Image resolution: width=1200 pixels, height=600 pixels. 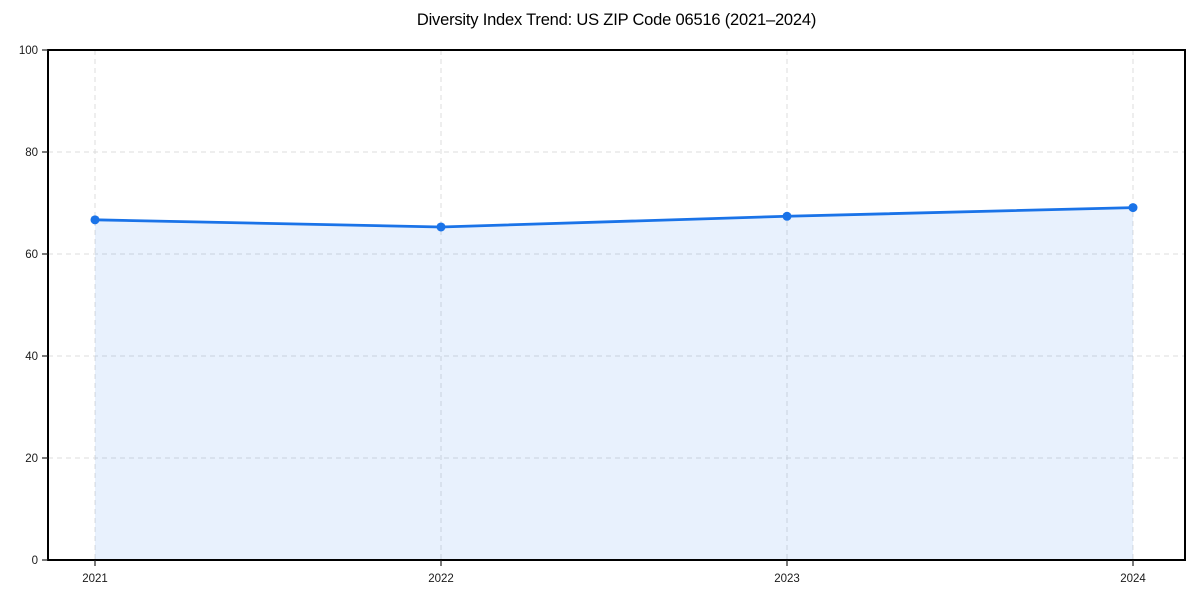 I want to click on y-tick-label: 40, so click(x=31, y=357).